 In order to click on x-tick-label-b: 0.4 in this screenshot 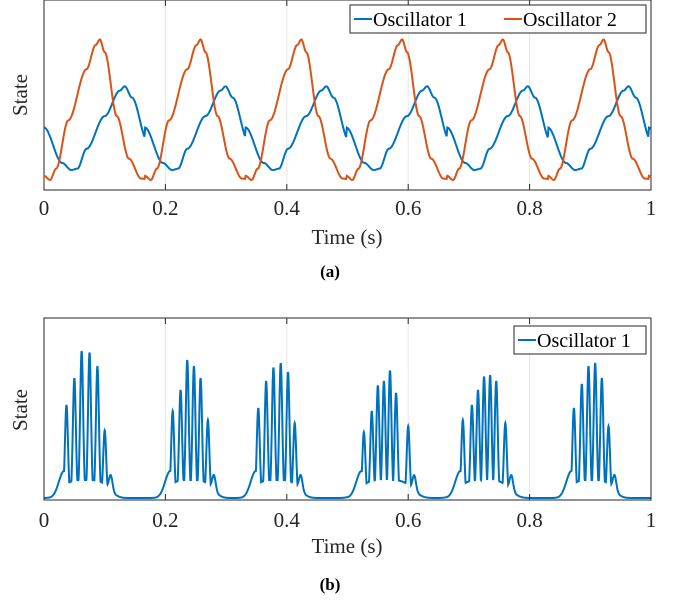, I will do `click(287, 520)`.